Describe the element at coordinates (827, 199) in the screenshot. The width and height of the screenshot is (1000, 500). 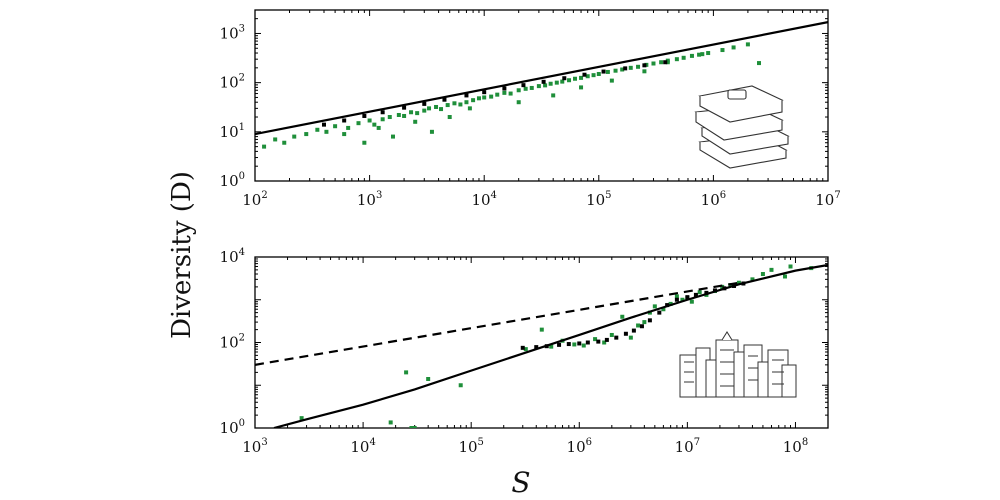
I see `x-tick-label: 10⁷` at that location.